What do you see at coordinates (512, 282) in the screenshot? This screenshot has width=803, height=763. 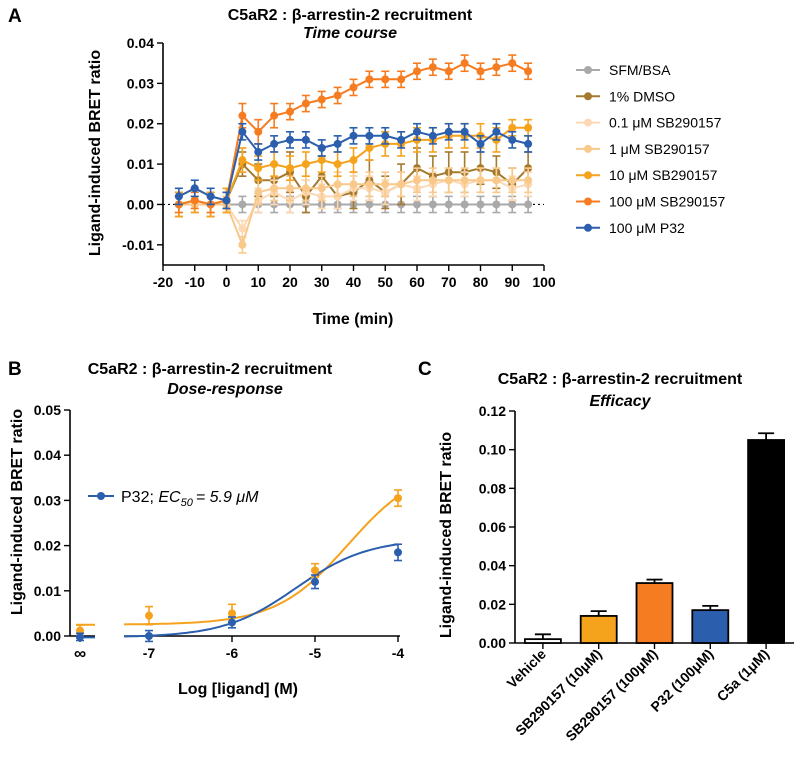 I see `panel-a-x-tick-label: 90` at bounding box center [512, 282].